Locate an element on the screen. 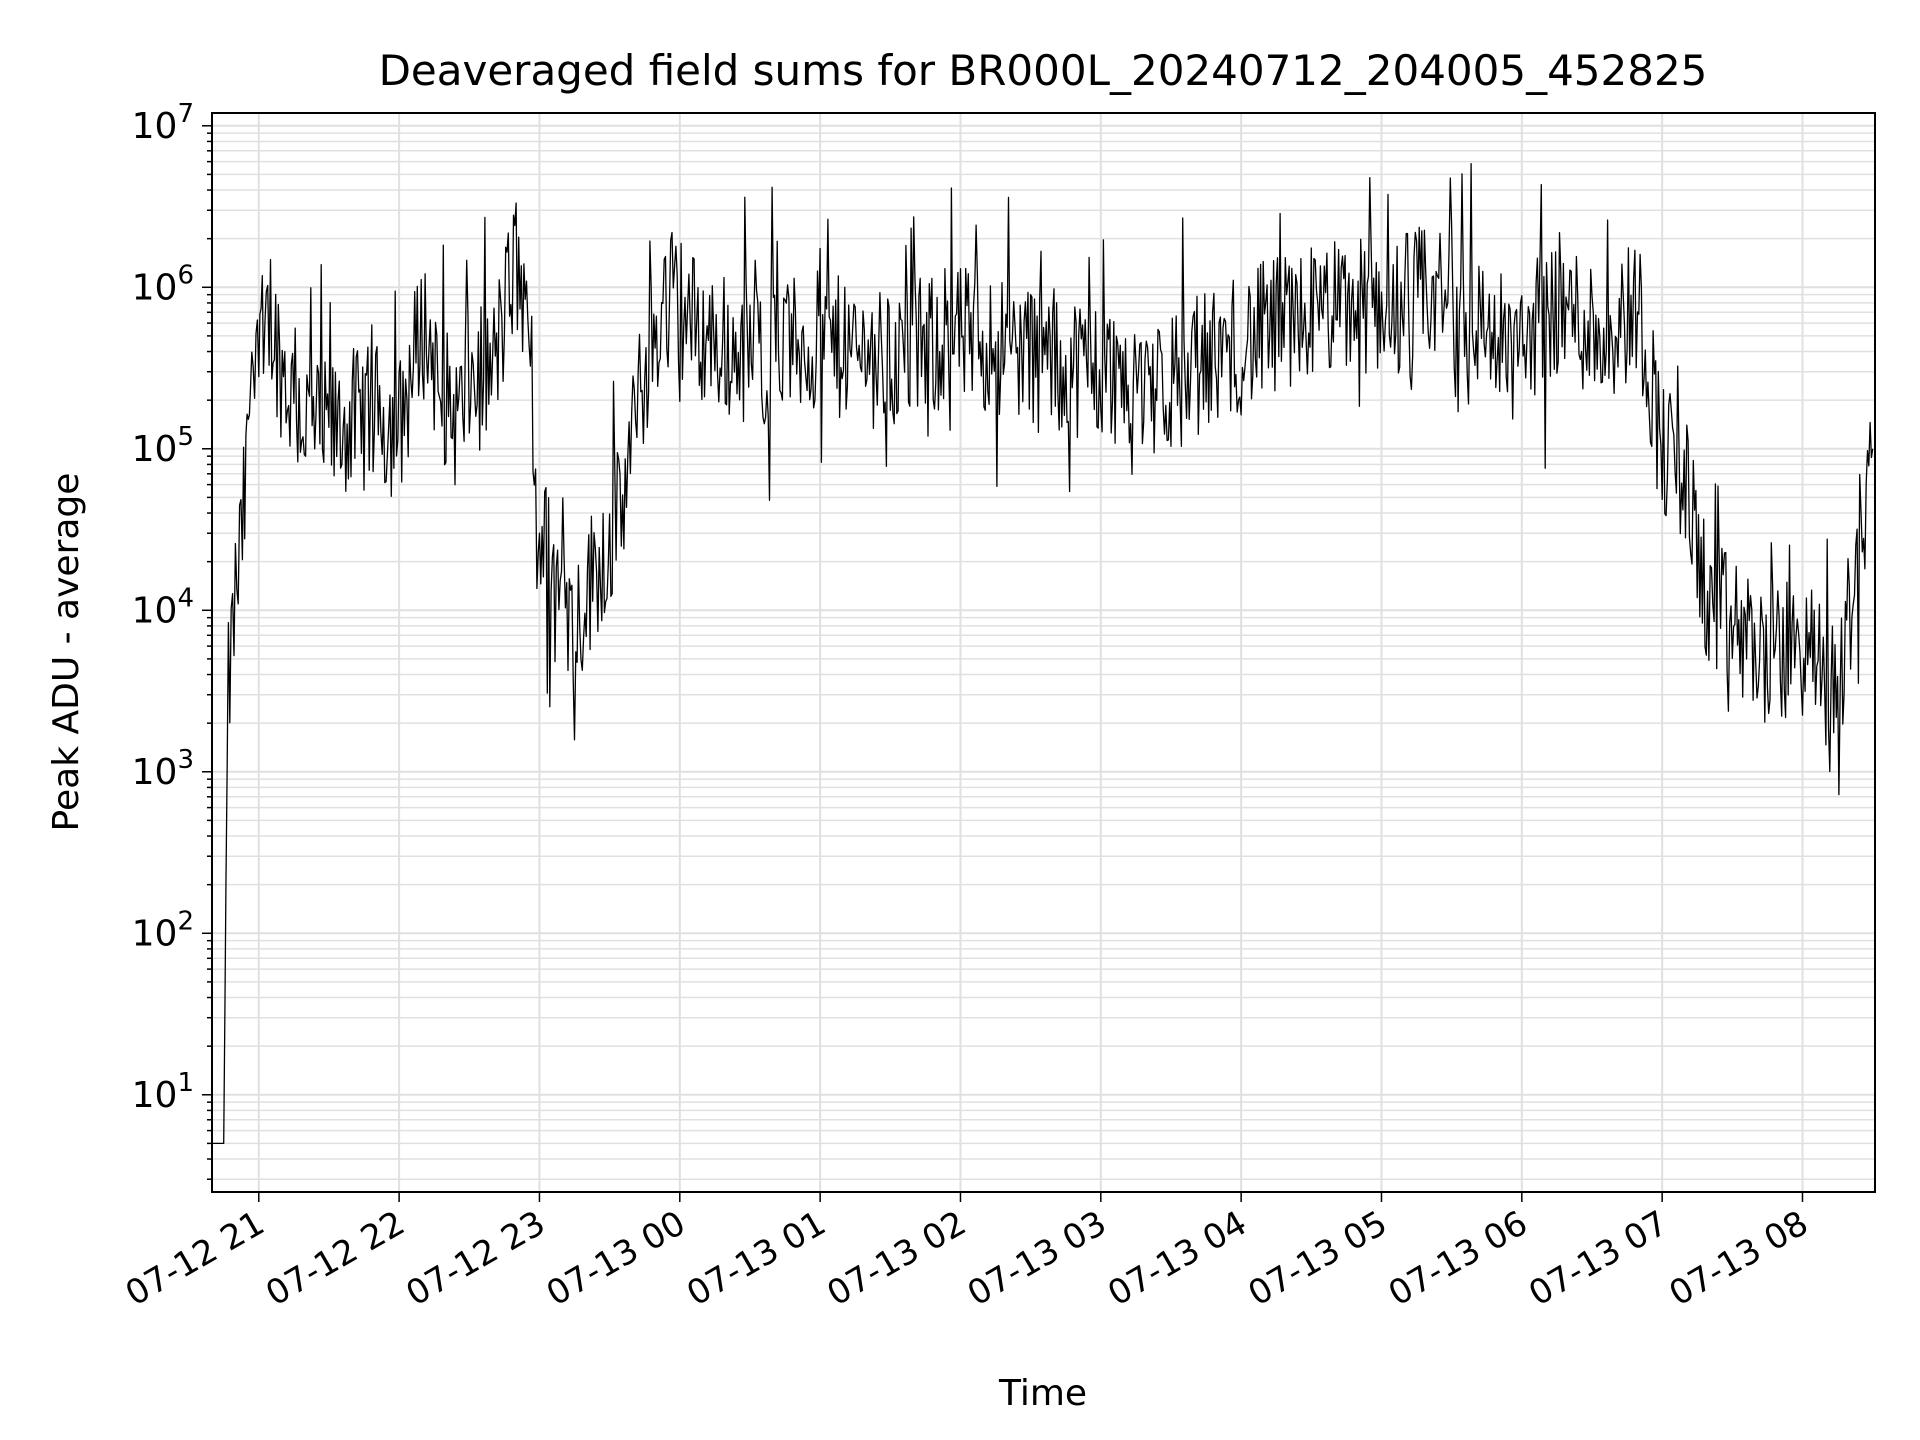 This screenshot has height=1440, width=1920. y-tick-label: 10⁷ is located at coordinates (163, 123).